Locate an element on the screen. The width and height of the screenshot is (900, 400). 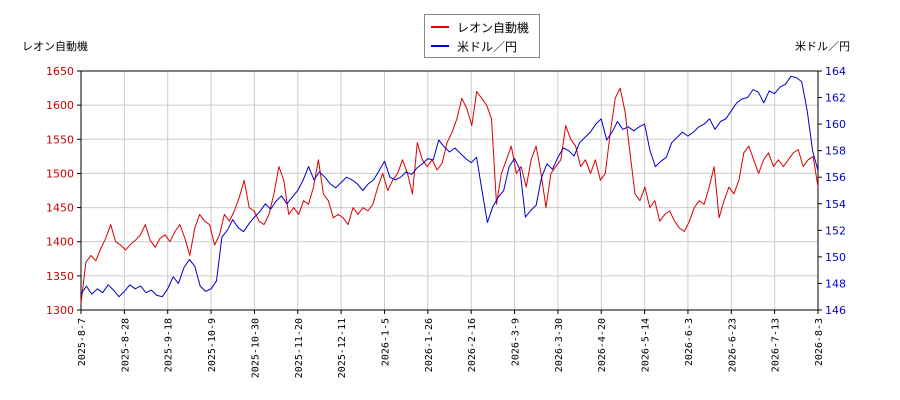
x-tick-label: 2026-1-5 is located at coordinates (385, 342).